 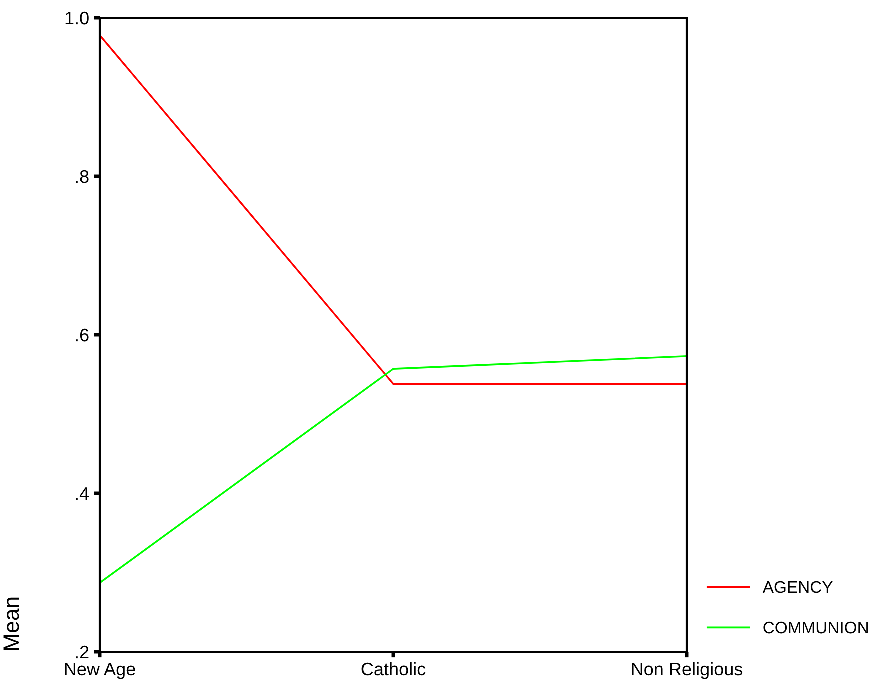 What do you see at coordinates (12, 624) in the screenshot?
I see `y-axis-title: Mean` at bounding box center [12, 624].